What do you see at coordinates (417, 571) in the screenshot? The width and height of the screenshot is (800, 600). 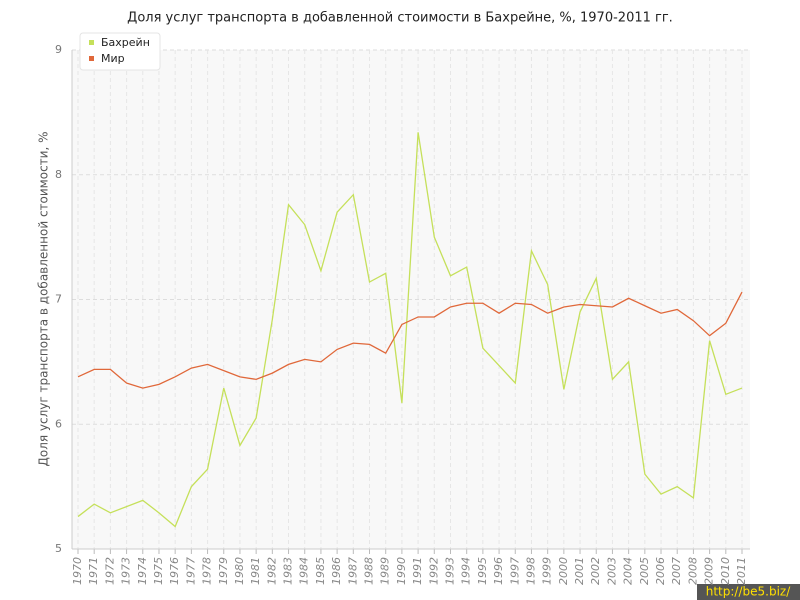 I see `x-tick-label: 1991` at bounding box center [417, 571].